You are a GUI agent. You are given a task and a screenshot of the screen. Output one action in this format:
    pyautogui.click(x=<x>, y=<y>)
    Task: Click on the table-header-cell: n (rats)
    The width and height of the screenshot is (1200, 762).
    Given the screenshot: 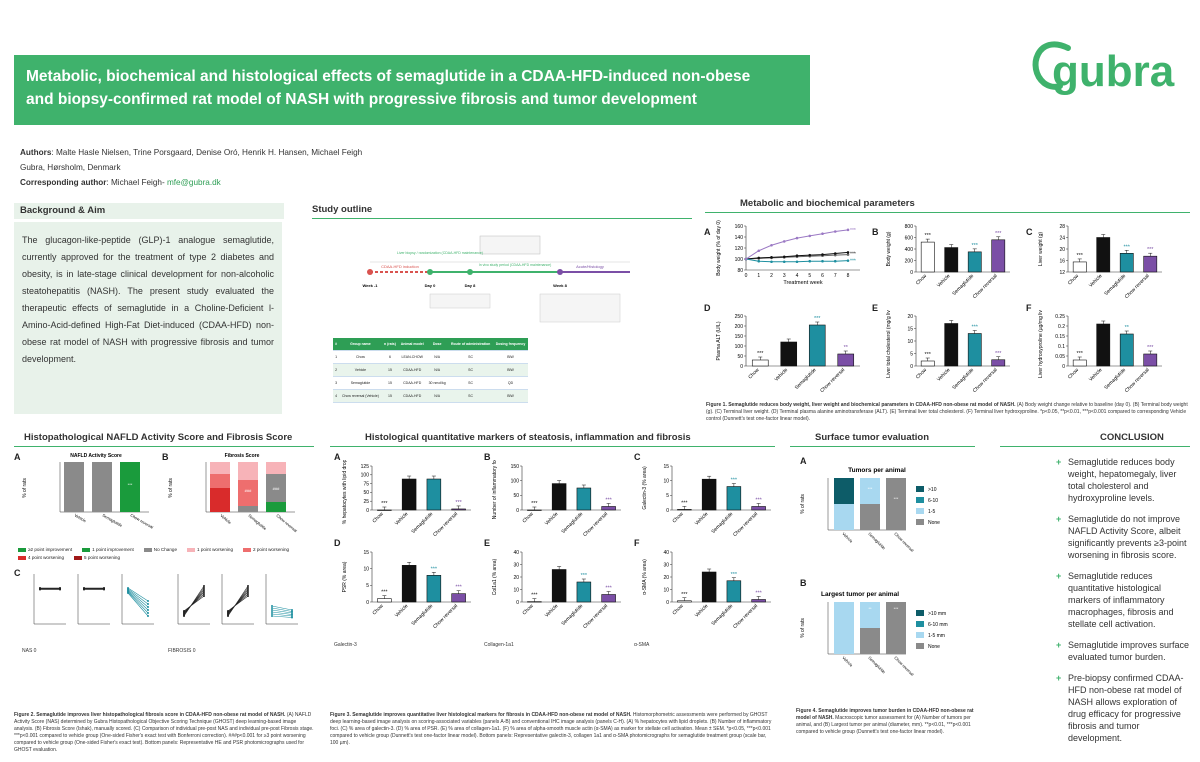 What is the action you would take?
    pyautogui.click(x=390, y=344)
    